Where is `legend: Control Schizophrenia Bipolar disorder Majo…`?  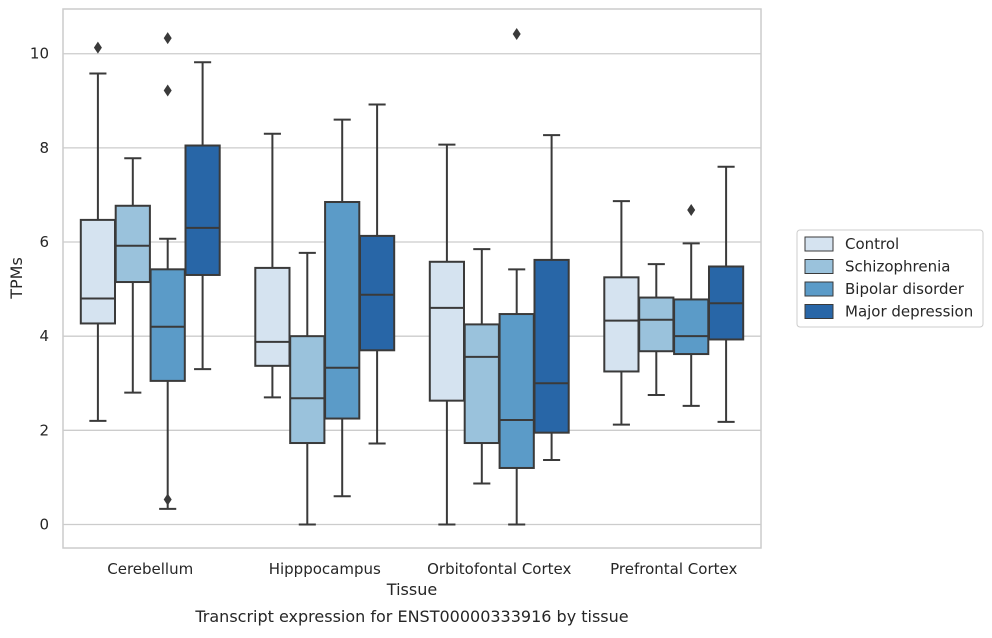 legend: Control Schizophrenia Bipolar disorder Majo… is located at coordinates (890, 278).